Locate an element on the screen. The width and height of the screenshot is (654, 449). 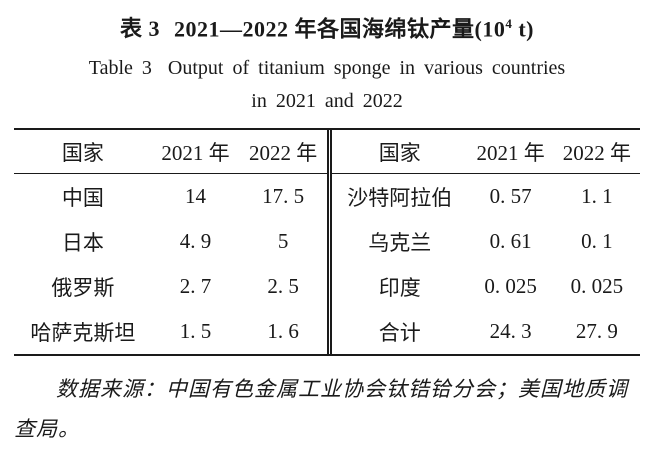
unit-exponent: 4 is located at coordinates (509, 23).